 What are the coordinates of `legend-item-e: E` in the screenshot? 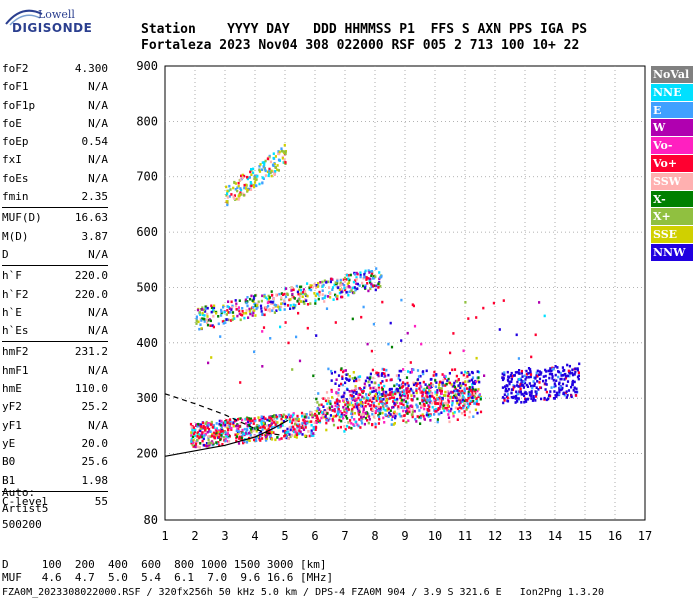 It's located at (672, 110).